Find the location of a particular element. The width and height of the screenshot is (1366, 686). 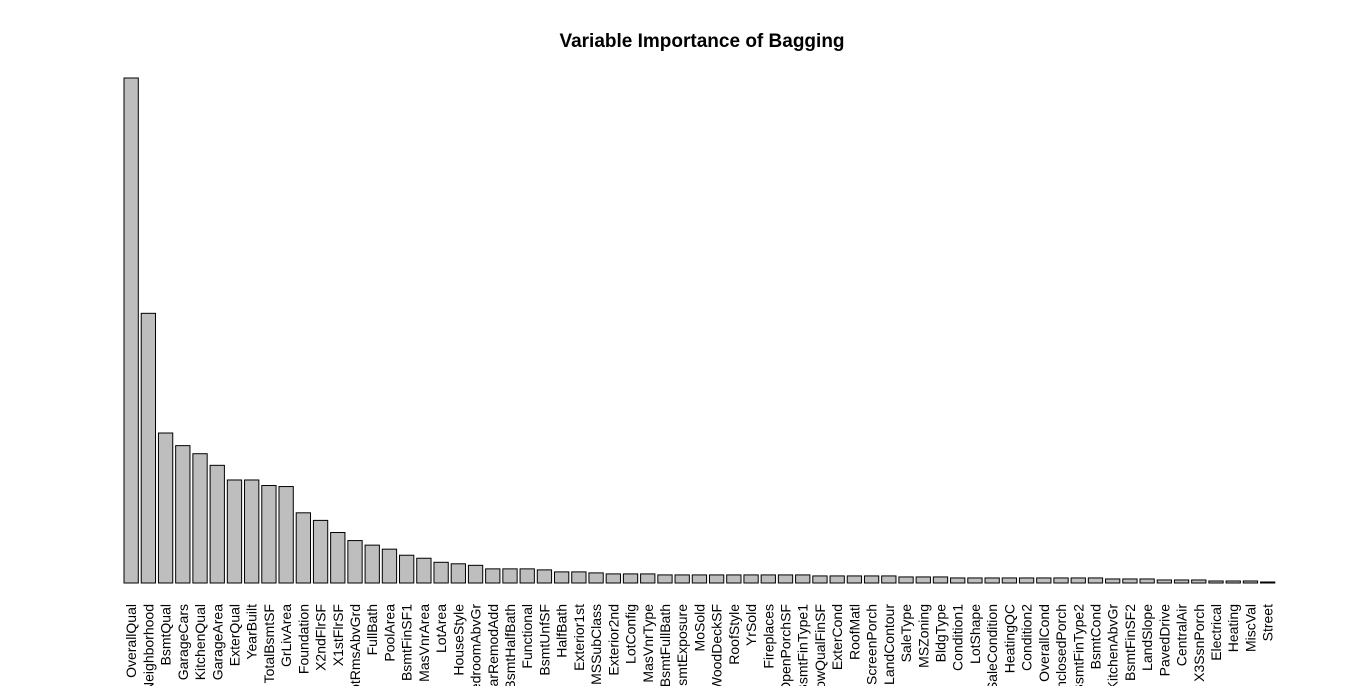

bar-TotRmsAbvGrd is located at coordinates (355, 562).